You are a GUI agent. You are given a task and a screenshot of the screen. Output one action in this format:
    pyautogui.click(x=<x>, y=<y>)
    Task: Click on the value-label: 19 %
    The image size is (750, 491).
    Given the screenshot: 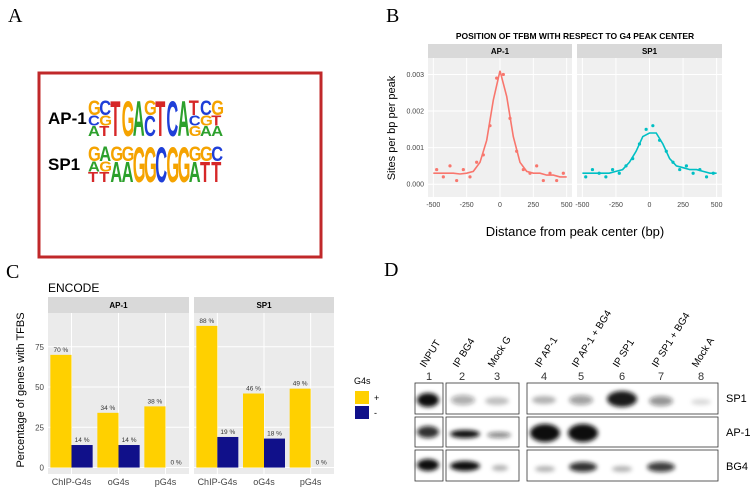 What is the action you would take?
    pyautogui.click(x=227, y=432)
    